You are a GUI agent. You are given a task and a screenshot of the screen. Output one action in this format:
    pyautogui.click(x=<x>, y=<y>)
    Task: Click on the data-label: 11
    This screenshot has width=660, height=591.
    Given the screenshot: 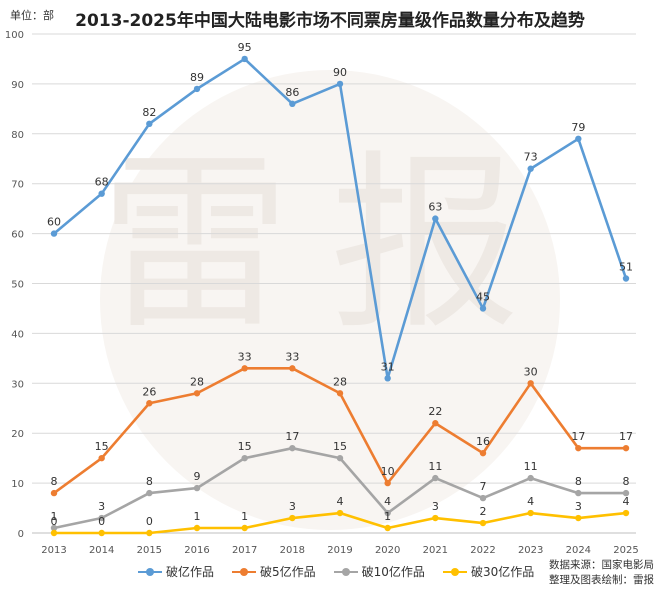 What is the action you would take?
    pyautogui.click(x=435, y=466)
    